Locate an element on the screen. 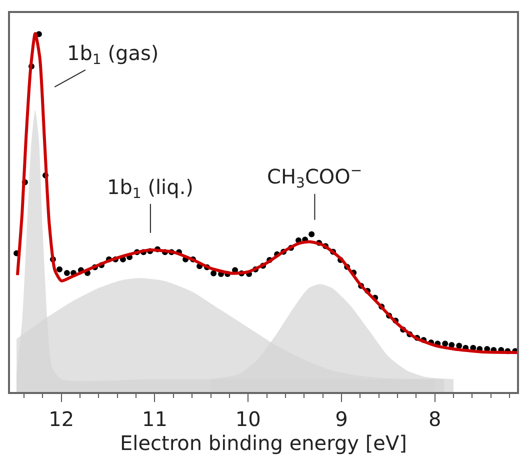  annotation: CH$_{3}$COO$^{−}$ is located at coordinates (314, 177).